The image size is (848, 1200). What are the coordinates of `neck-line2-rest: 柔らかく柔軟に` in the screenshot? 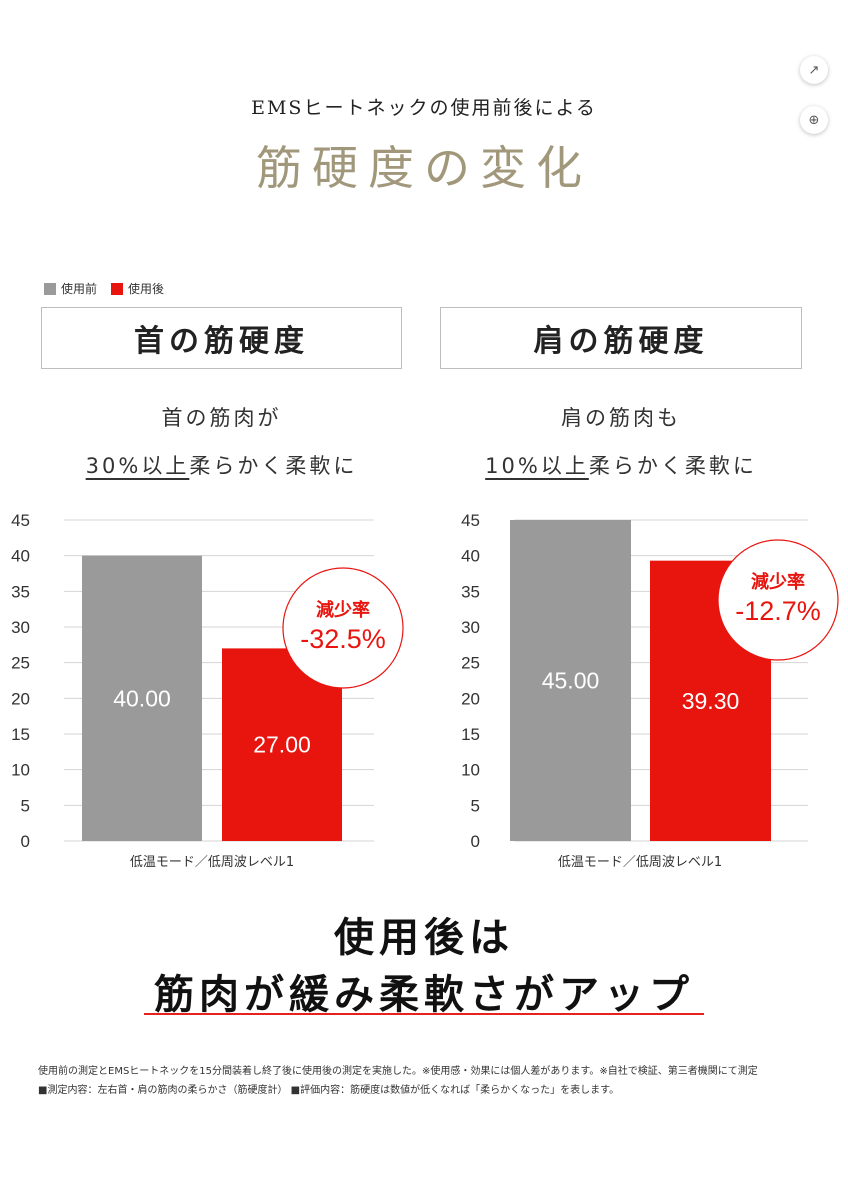 It's located at (273, 466).